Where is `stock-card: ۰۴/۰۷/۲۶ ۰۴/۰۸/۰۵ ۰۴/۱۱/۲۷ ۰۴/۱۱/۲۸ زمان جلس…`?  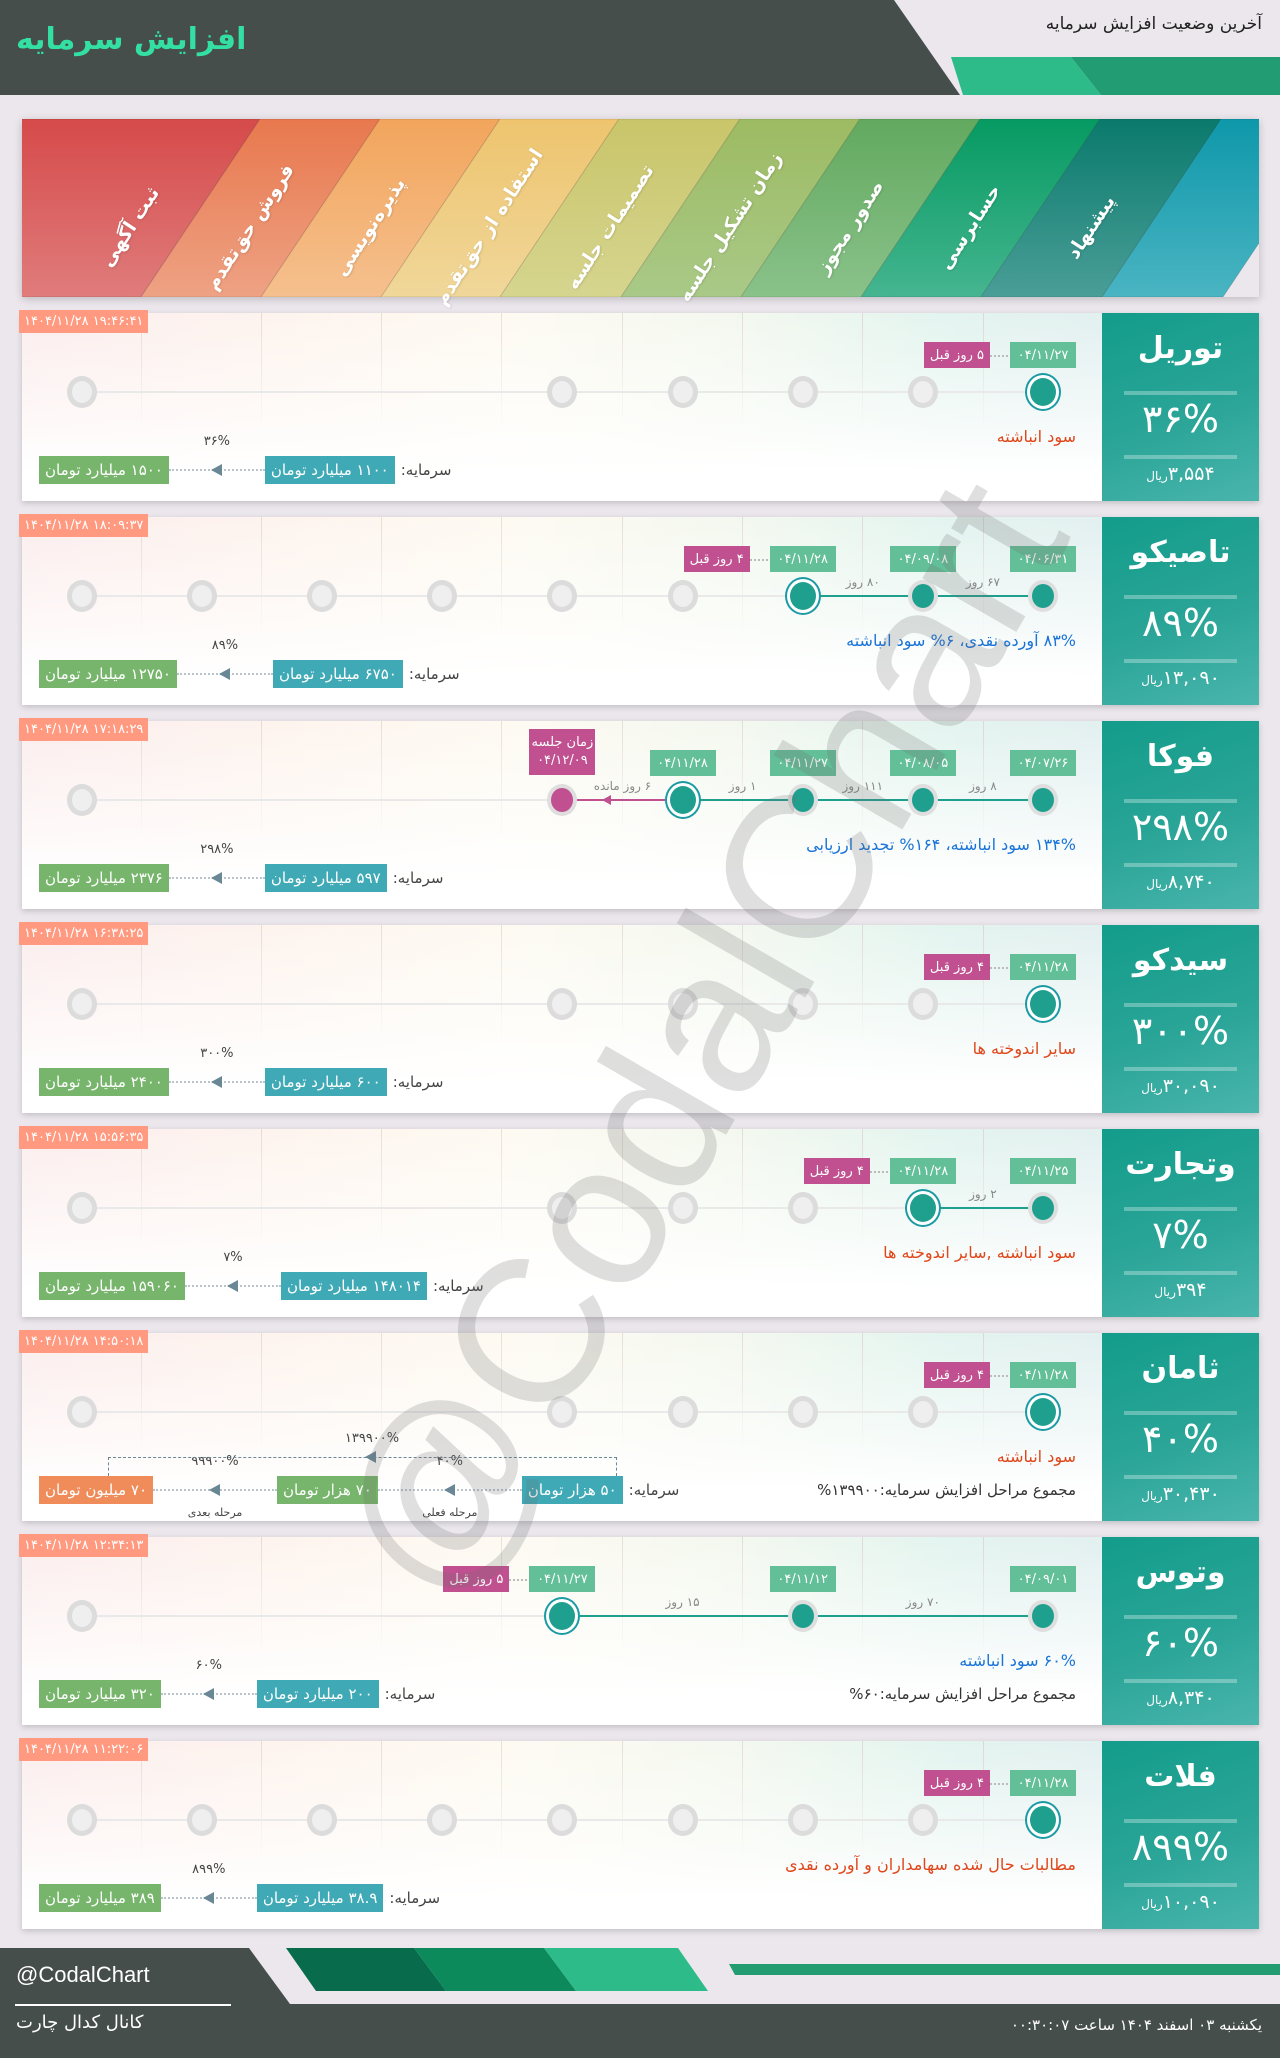 stock-card: ۰۴/۰۷/۲۶ ۰۴/۰۸/۰۵ ۰۴/۱۱/۲۷ ۰۴/۱۱/۲۸ زمان جلس… is located at coordinates (639, 813).